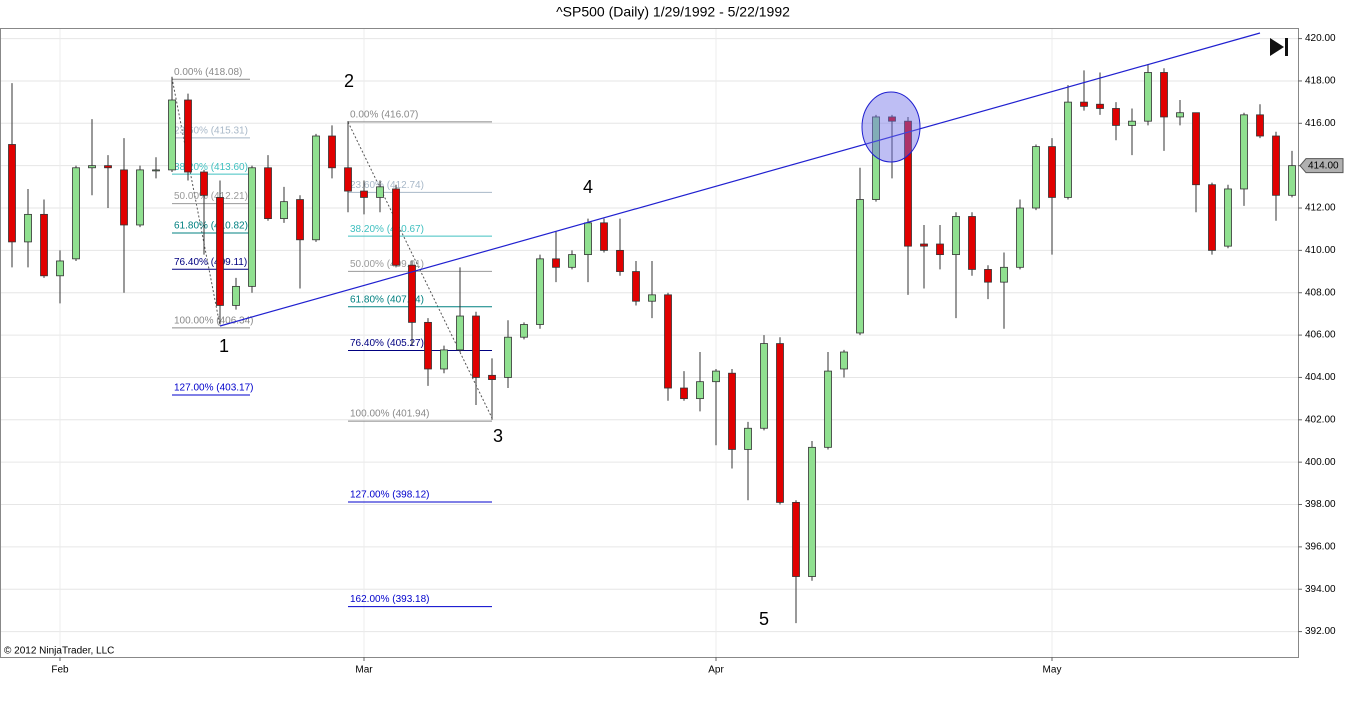  Describe the element at coordinates (1320, 38) in the screenshot. I see `y-tick-label: 420.00` at that location.